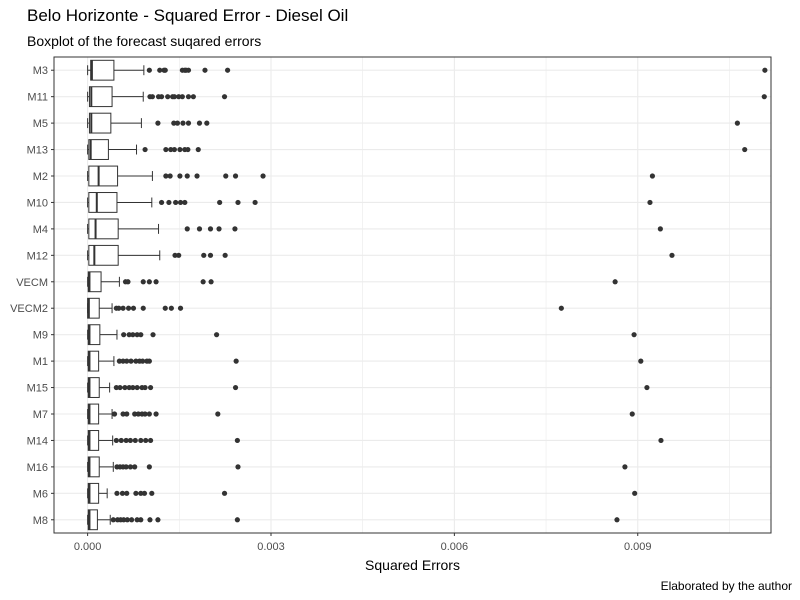 The height and width of the screenshot is (600, 800). What do you see at coordinates (37, 468) in the screenshot?
I see `y-tick-label: M16` at bounding box center [37, 468].